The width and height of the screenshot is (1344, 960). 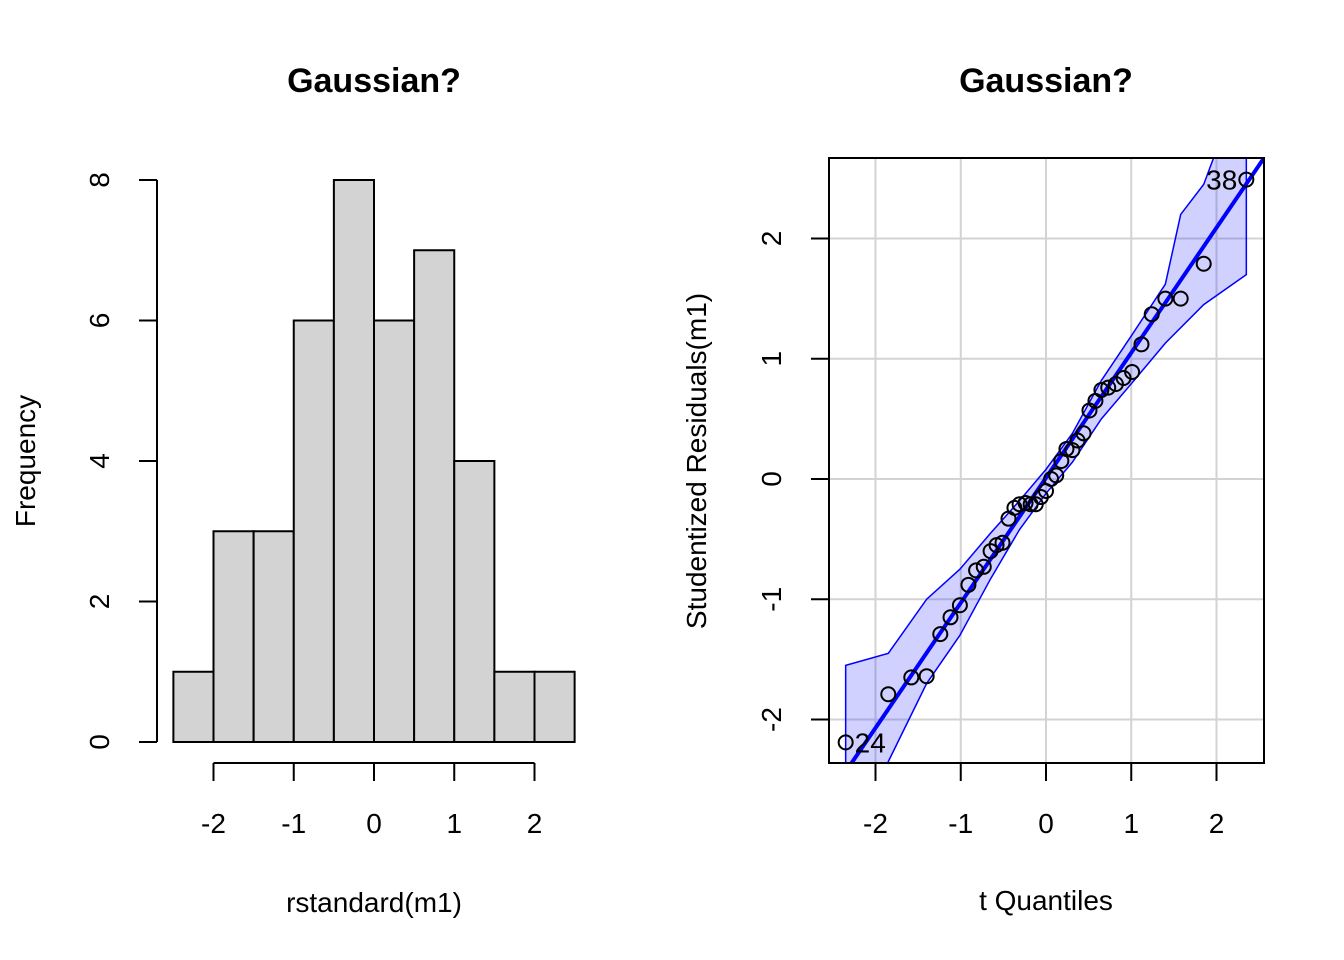 What do you see at coordinates (1221, 180) in the screenshot?
I see `point-label: 38` at bounding box center [1221, 180].